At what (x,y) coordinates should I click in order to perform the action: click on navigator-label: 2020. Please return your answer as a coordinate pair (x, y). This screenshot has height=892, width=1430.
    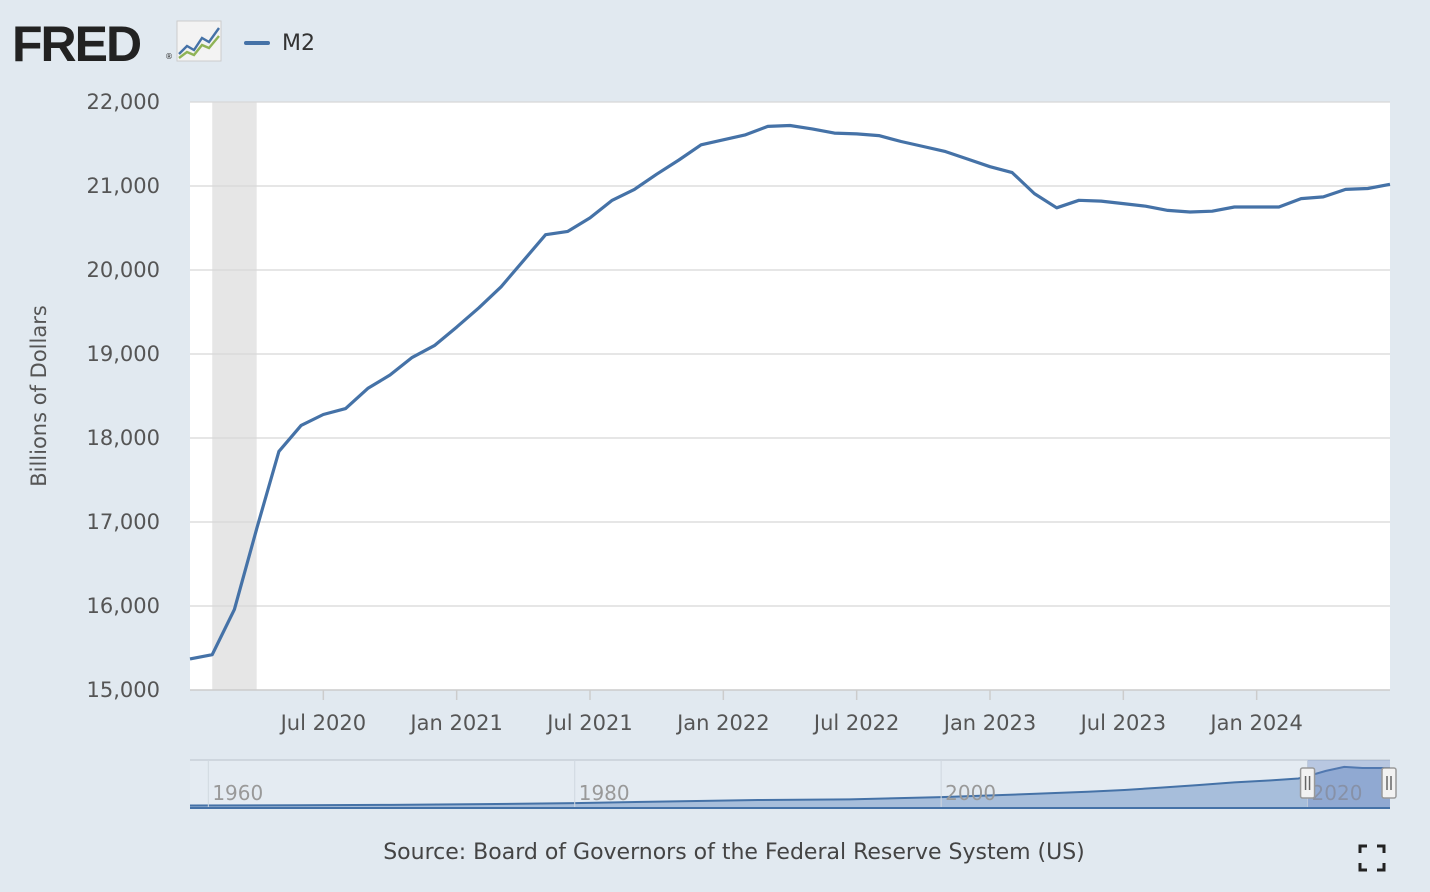
    Looking at the image, I should click on (1337, 793).